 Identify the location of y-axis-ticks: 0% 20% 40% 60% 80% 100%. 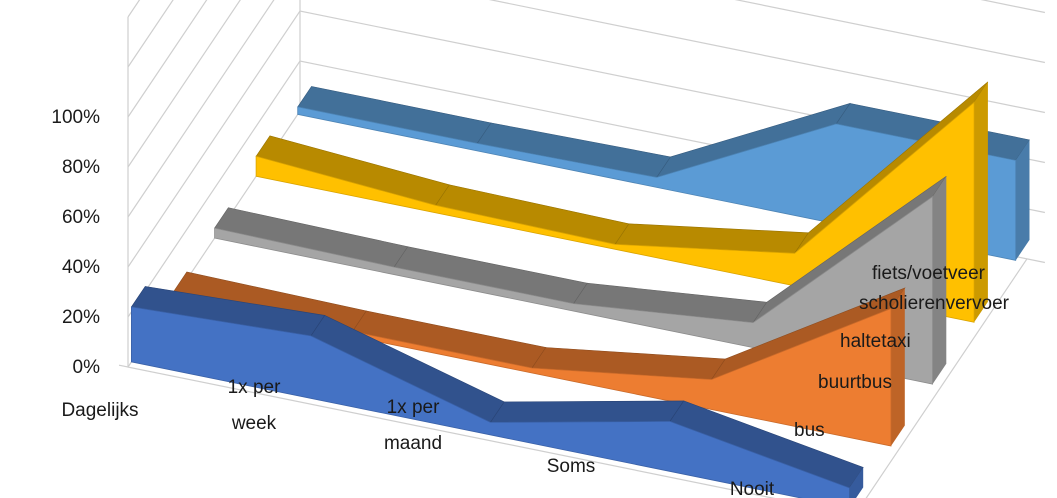
(75, 242).